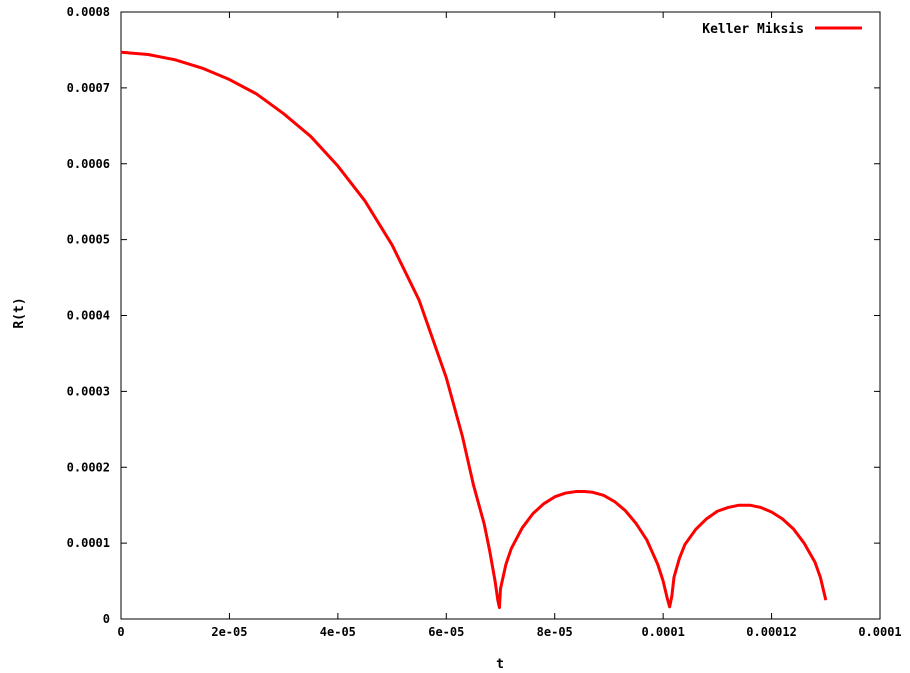 This screenshot has width=910, height=673. What do you see at coordinates (500, 664) in the screenshot?
I see `x-axis-title: t` at bounding box center [500, 664].